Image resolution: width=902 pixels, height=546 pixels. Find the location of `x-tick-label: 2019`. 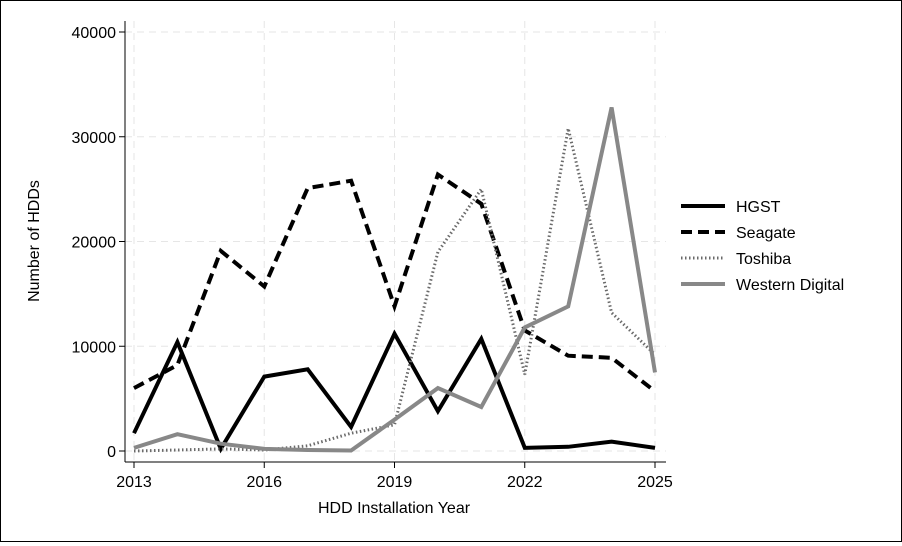

x-tick-label: 2019 is located at coordinates (395, 482).